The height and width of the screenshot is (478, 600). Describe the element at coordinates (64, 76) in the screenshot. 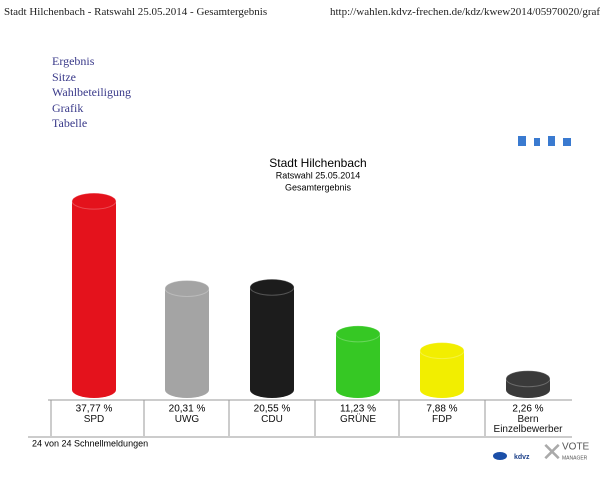

I see `nav-link: Sitze` at that location.